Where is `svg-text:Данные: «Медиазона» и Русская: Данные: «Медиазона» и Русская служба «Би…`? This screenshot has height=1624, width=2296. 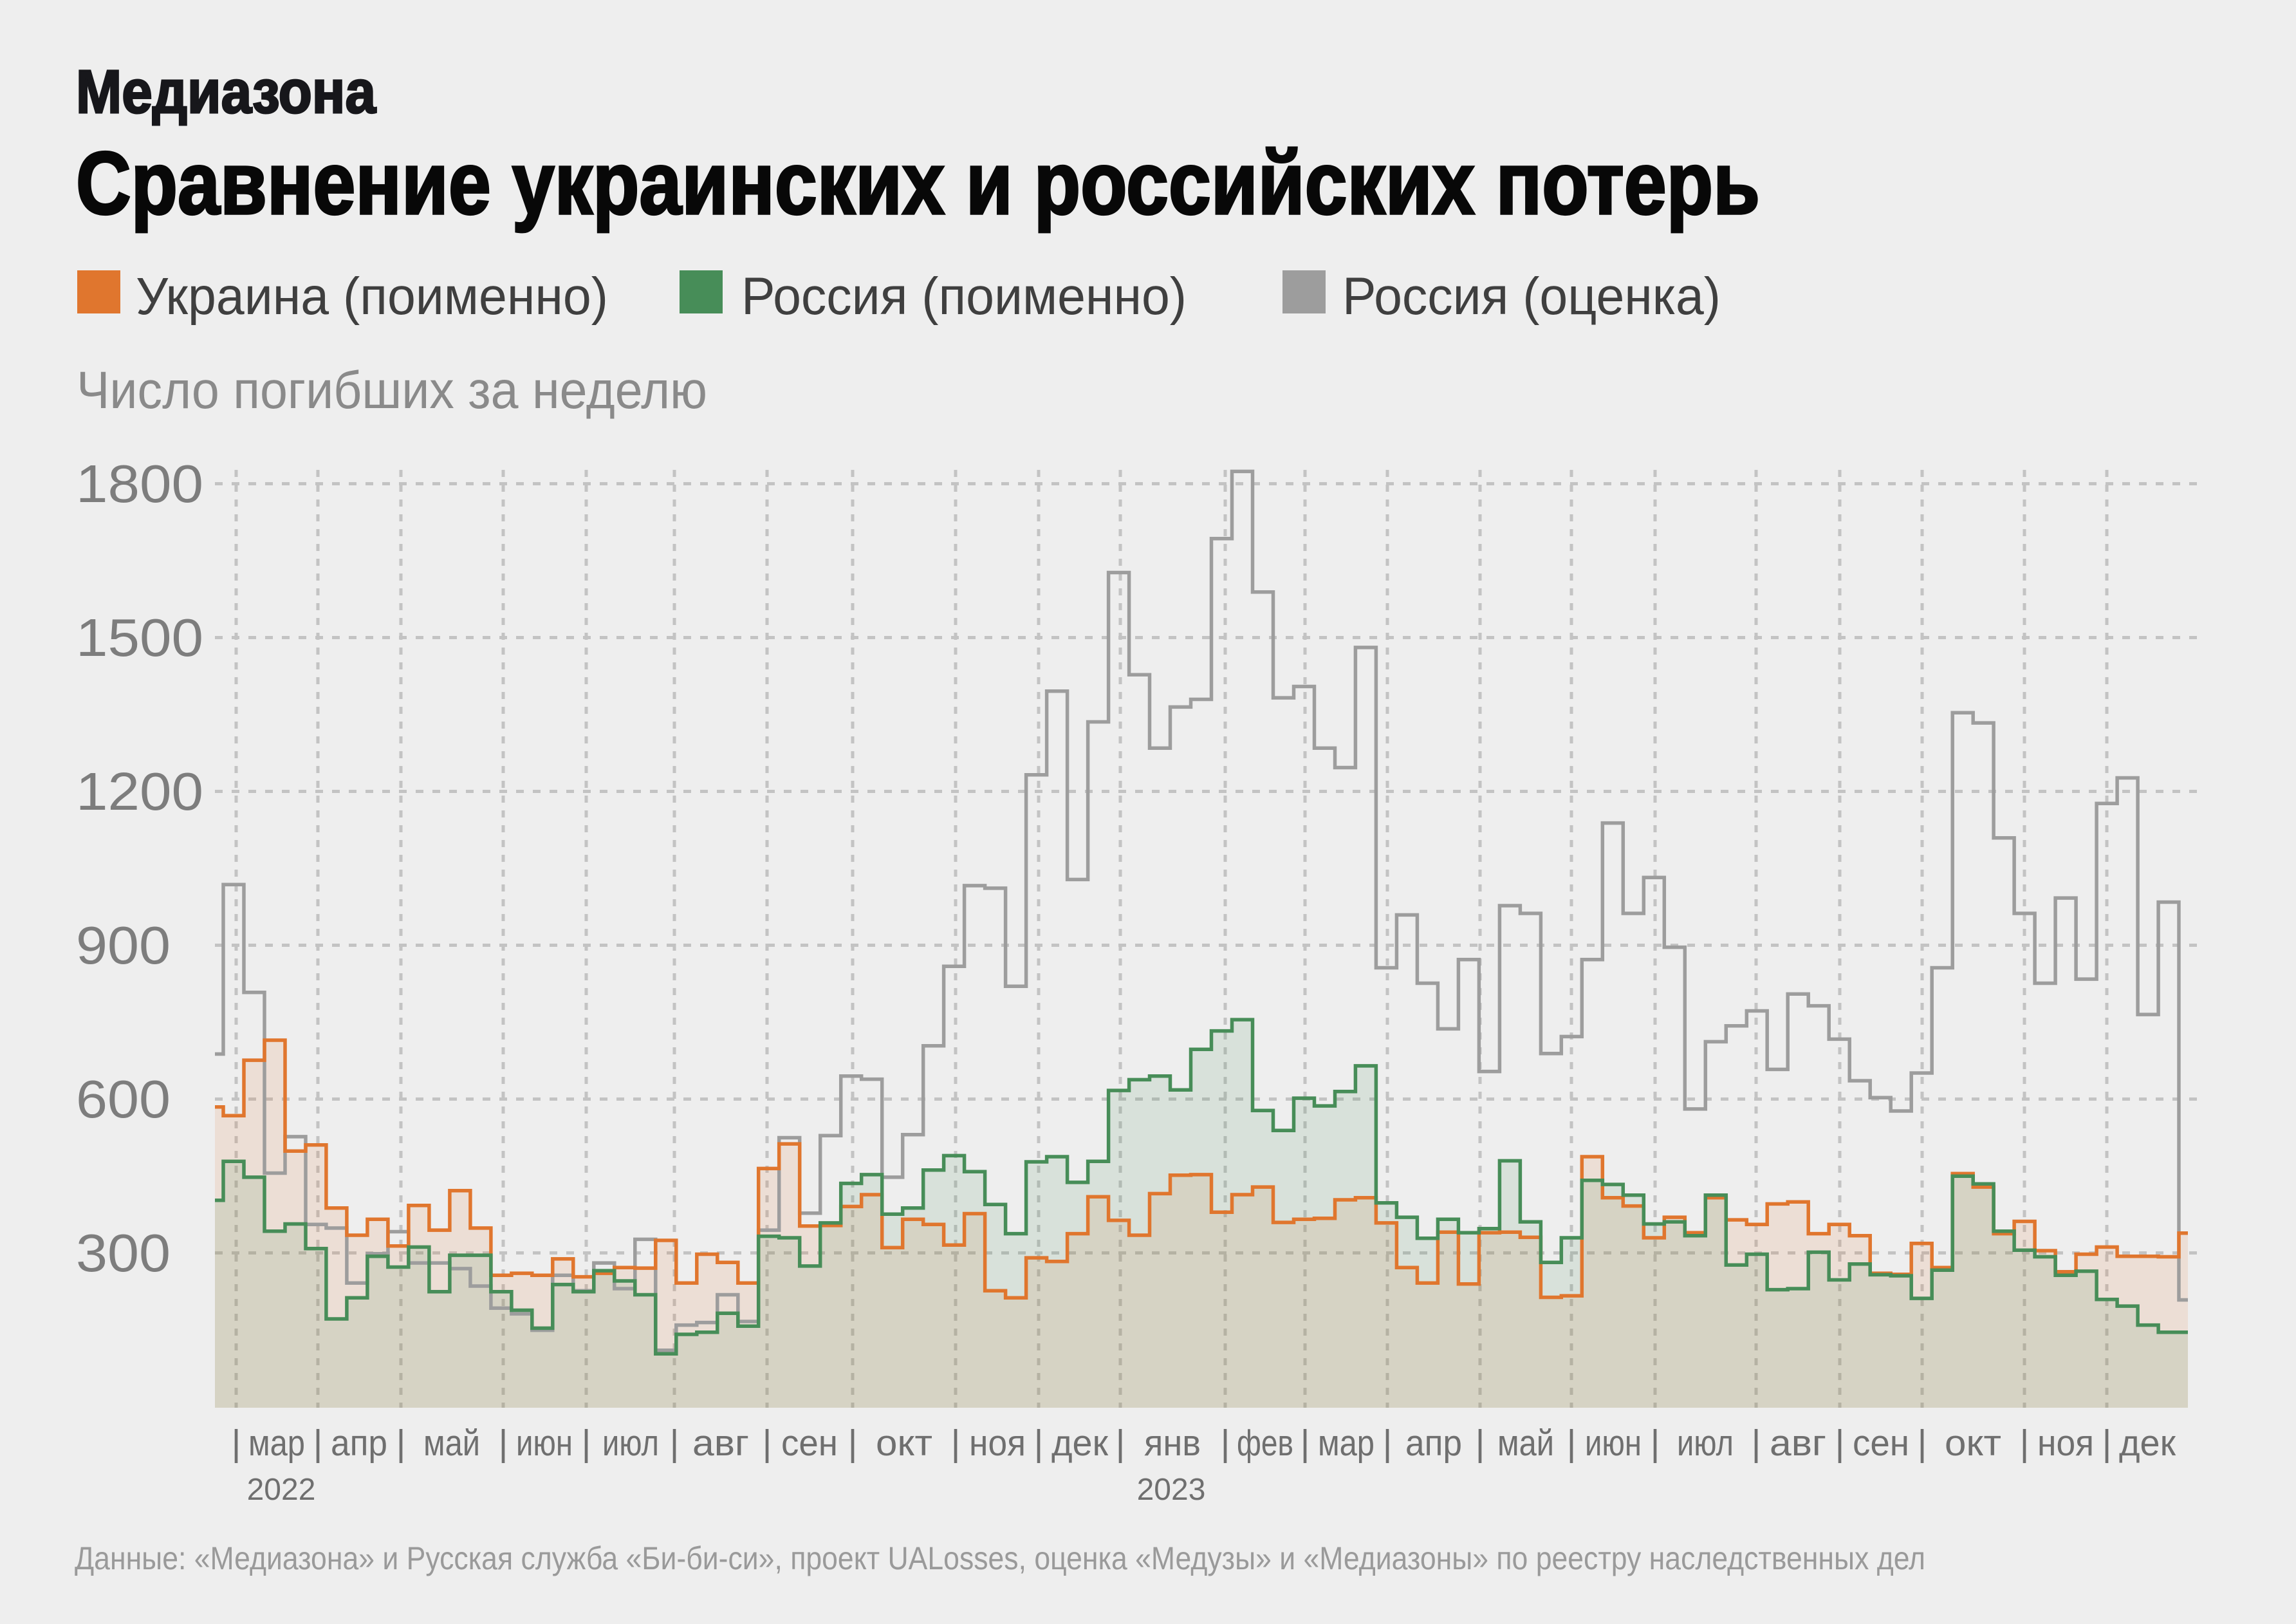
svg-text:Данные: «Медиазона» и Русская: Данные: «Медиазона» и Русская служба «Би… is located at coordinates (1000, 1558).